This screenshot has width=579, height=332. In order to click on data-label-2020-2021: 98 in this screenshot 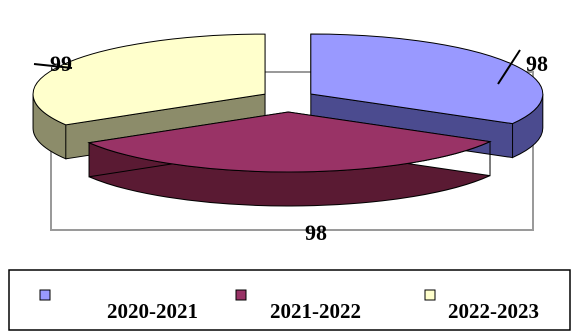, I will do `click(537, 63)`.